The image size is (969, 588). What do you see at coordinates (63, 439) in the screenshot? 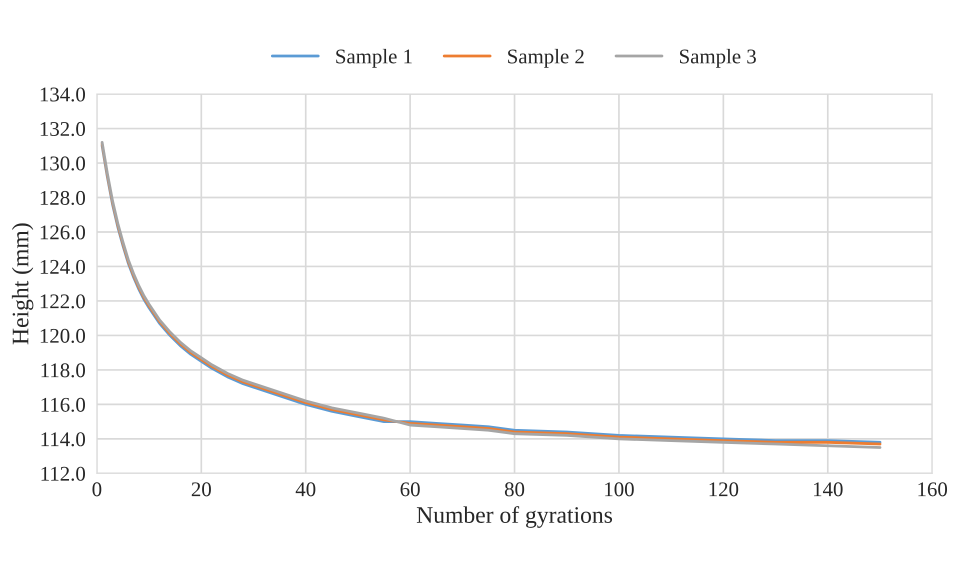
I see `y-tick-label: 114.0` at bounding box center [63, 439].